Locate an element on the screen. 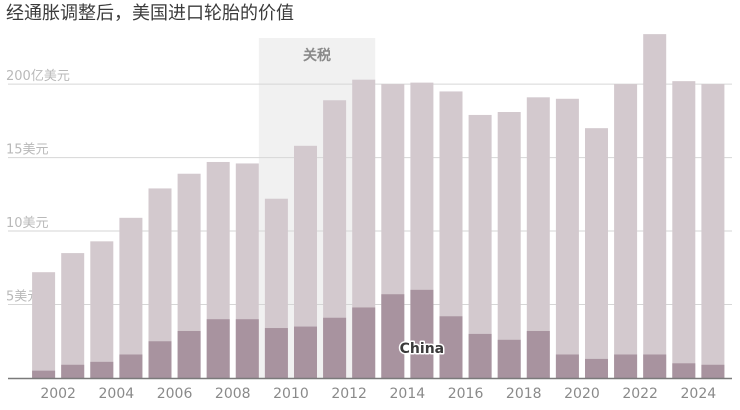 This screenshot has height=410, width=740. x-tick-label: 2004 is located at coordinates (117, 394).